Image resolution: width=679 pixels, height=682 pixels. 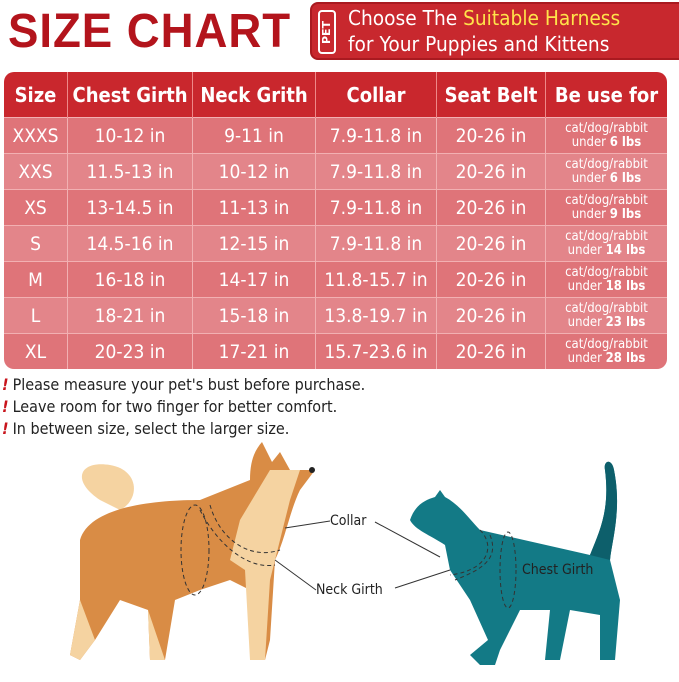 I want to click on chest-girth-label: Chest Girth, so click(x=558, y=570).